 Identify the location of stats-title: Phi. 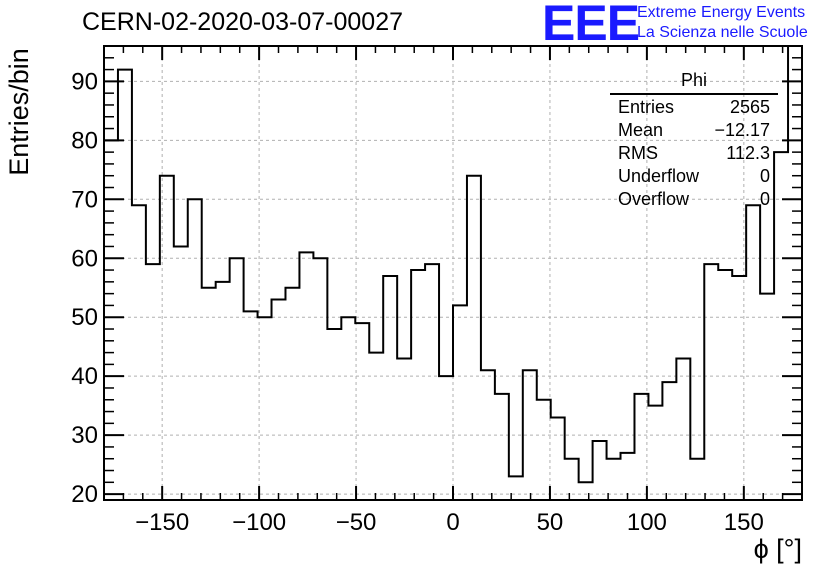
(694, 82).